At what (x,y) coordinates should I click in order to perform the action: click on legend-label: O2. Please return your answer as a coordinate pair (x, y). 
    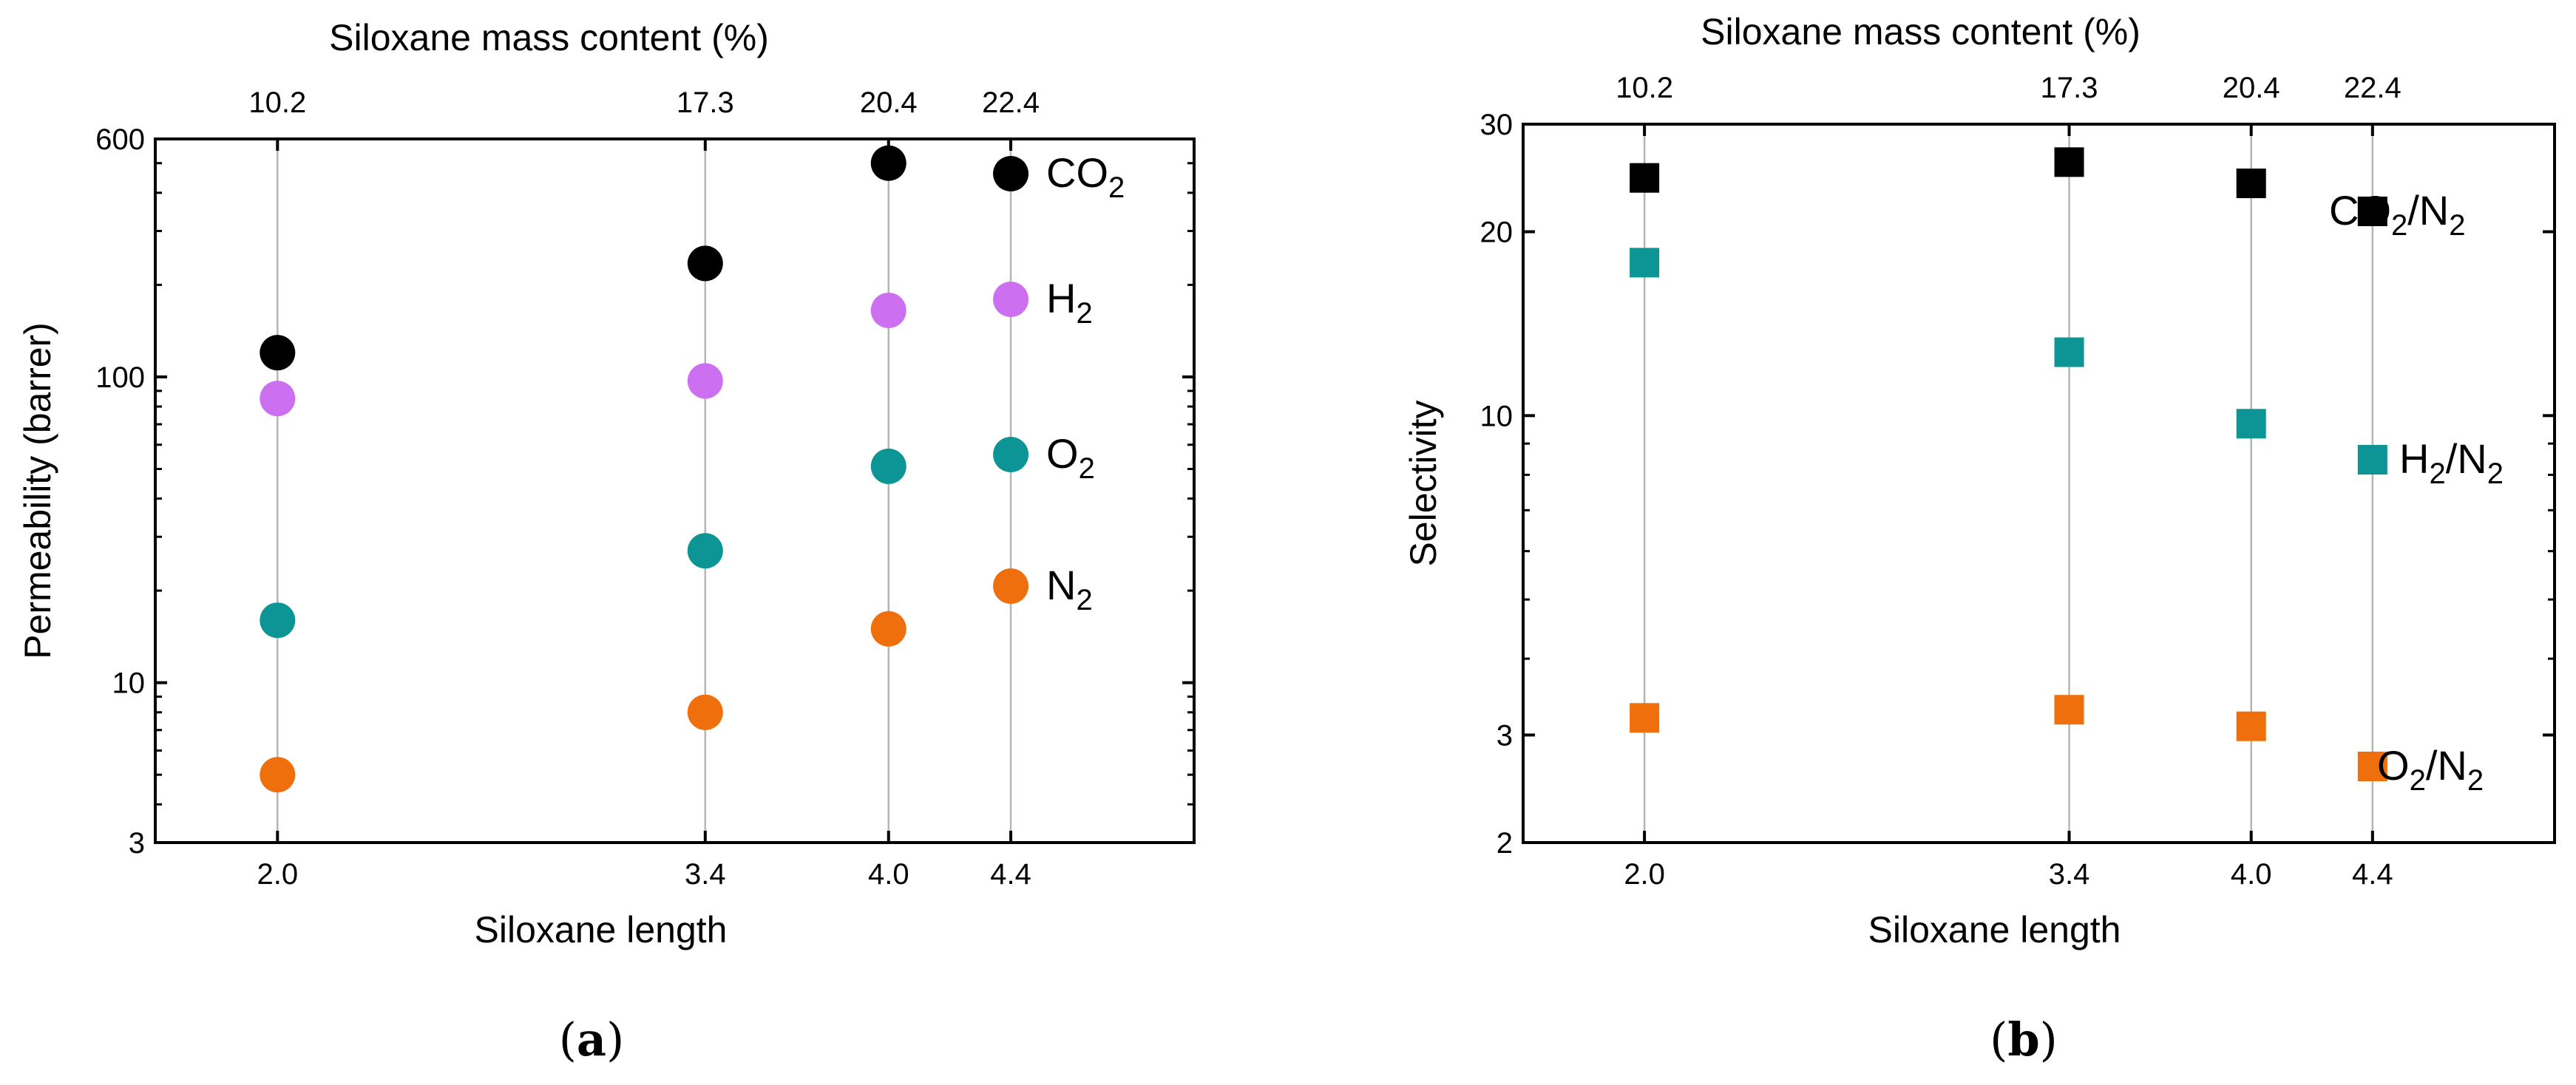
    Looking at the image, I should click on (1070, 458).